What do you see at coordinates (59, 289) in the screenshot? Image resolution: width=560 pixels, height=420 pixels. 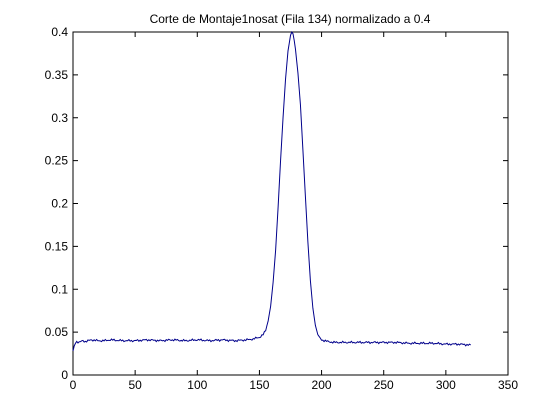 I see `y-tick-label: 0.1` at bounding box center [59, 289].